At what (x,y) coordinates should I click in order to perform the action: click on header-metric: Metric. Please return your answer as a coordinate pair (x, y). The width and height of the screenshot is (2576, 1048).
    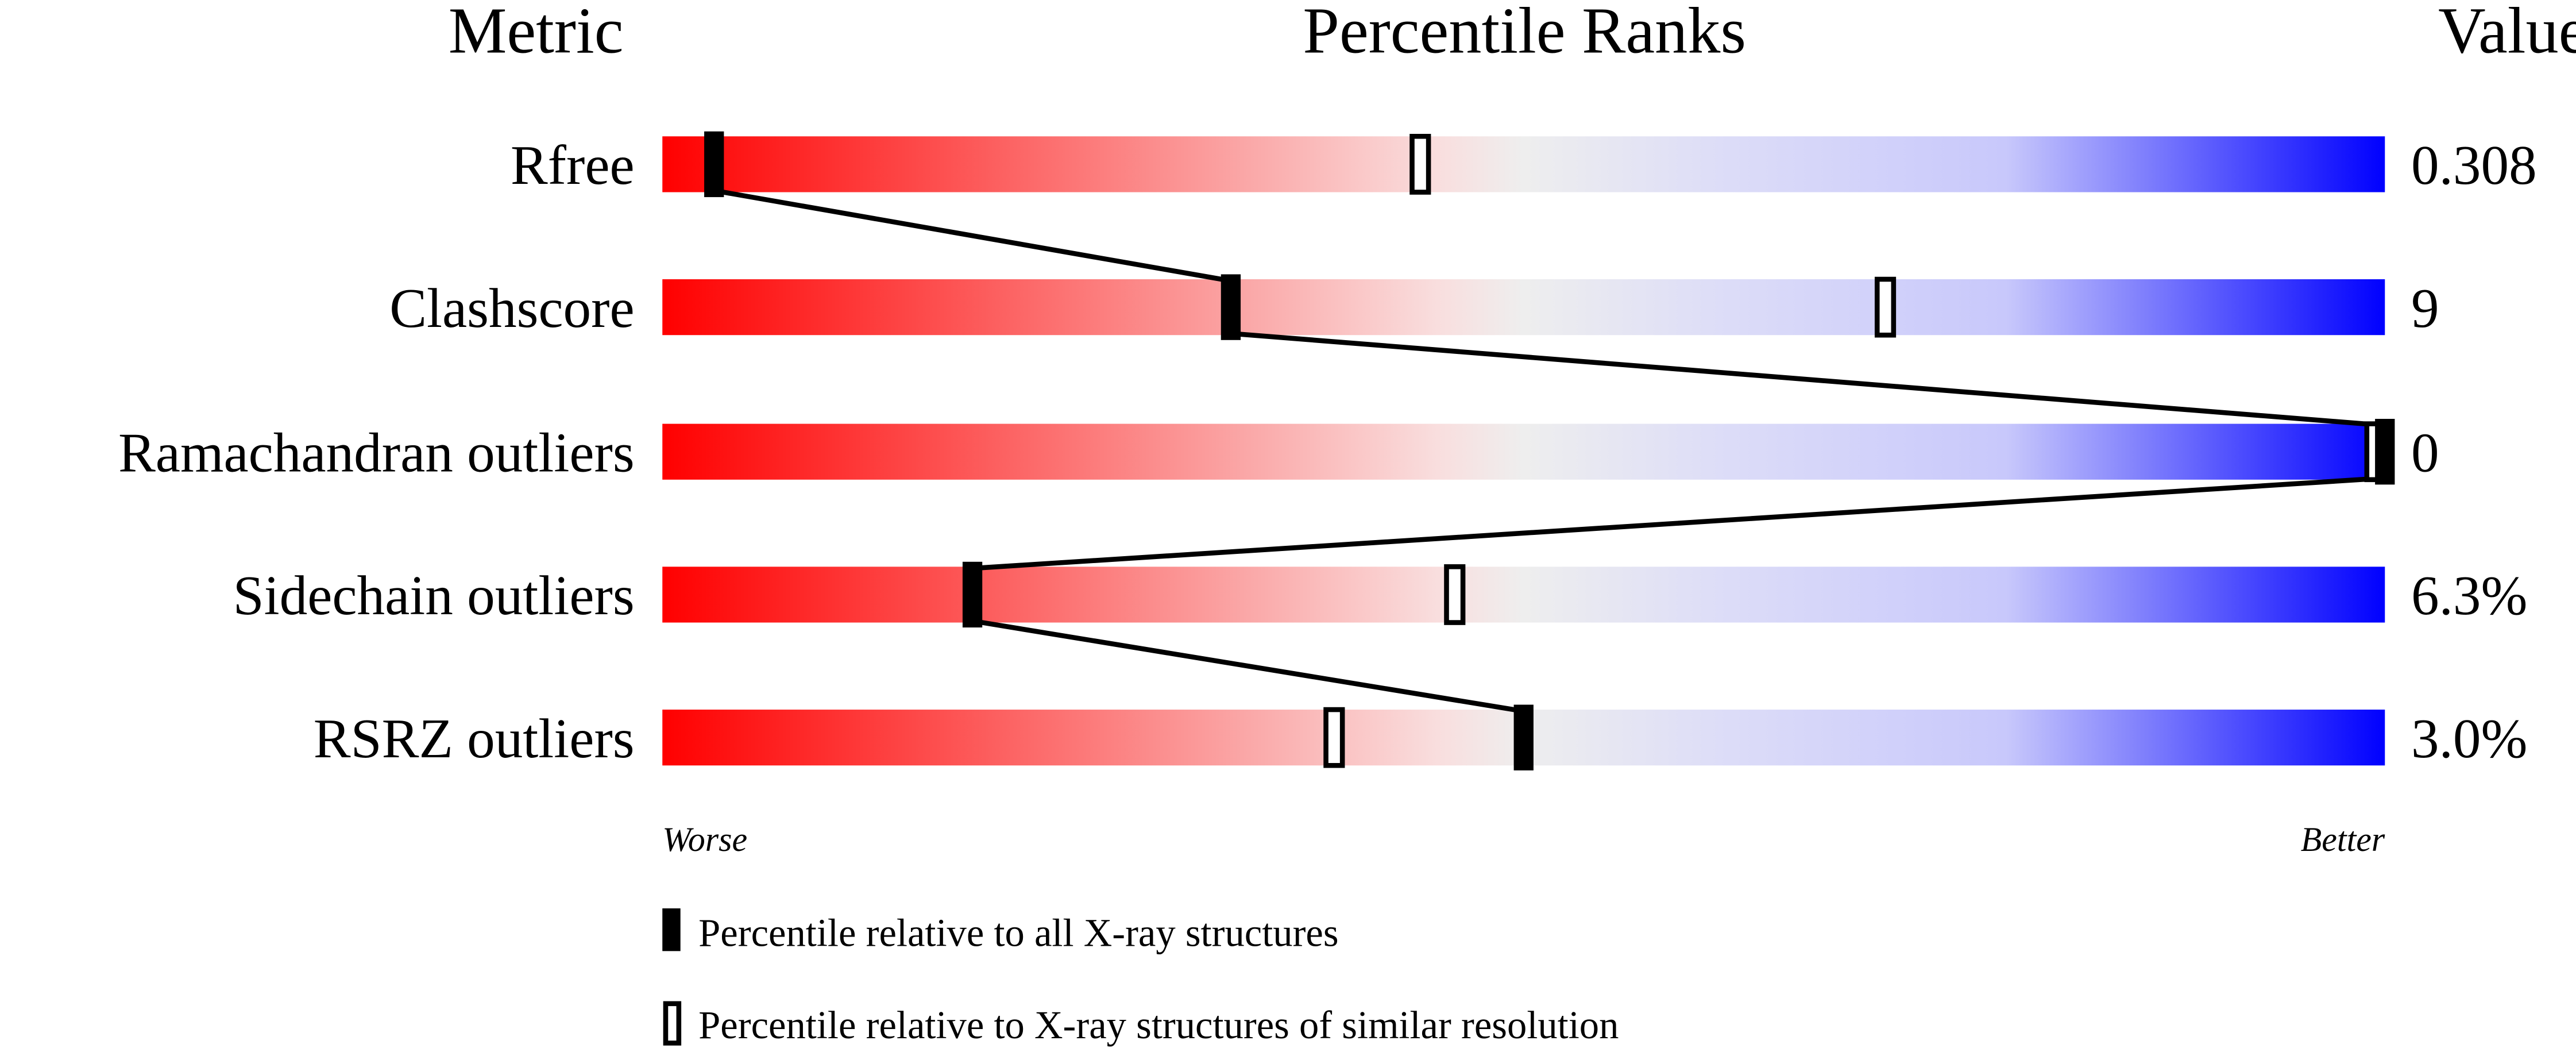
    Looking at the image, I should click on (536, 33).